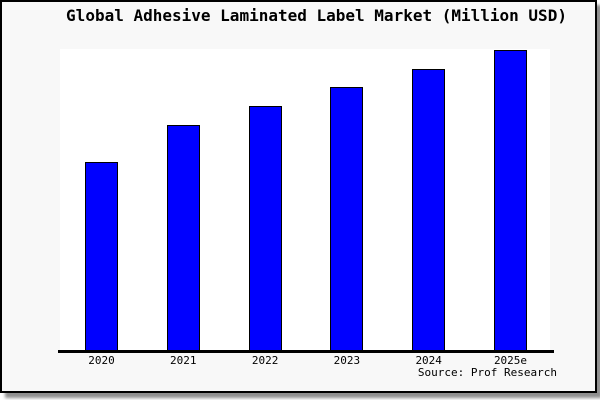  Describe the element at coordinates (428, 360) in the screenshot. I see `x-tick-label-2024: 2024` at that location.